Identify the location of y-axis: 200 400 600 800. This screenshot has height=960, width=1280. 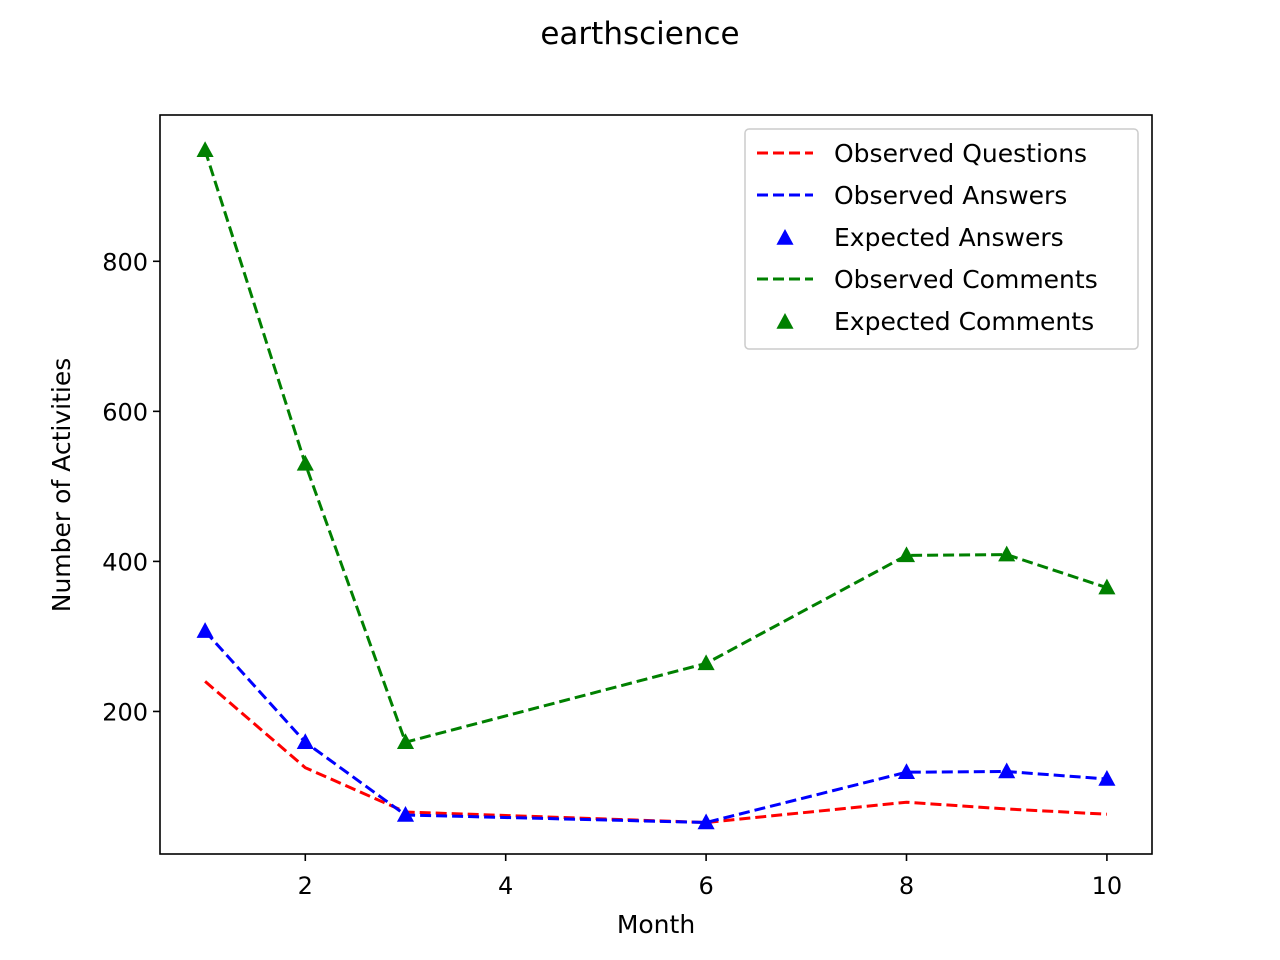
(131, 487).